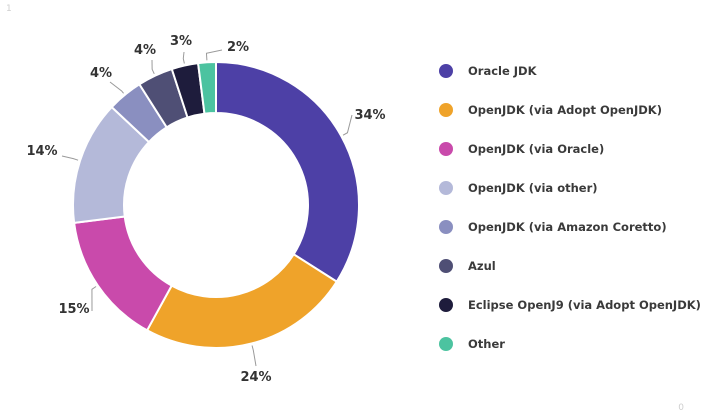 Image resolution: width=706 pixels, height=417 pixels. I want to click on leader-oracle-jdk, so click(347, 125).